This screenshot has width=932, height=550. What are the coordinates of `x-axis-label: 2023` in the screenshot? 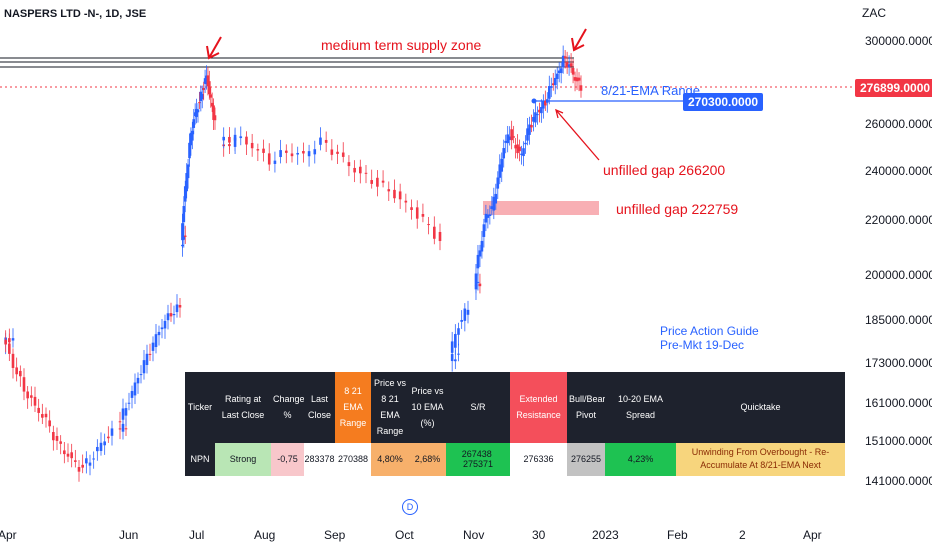 It's located at (605, 535).